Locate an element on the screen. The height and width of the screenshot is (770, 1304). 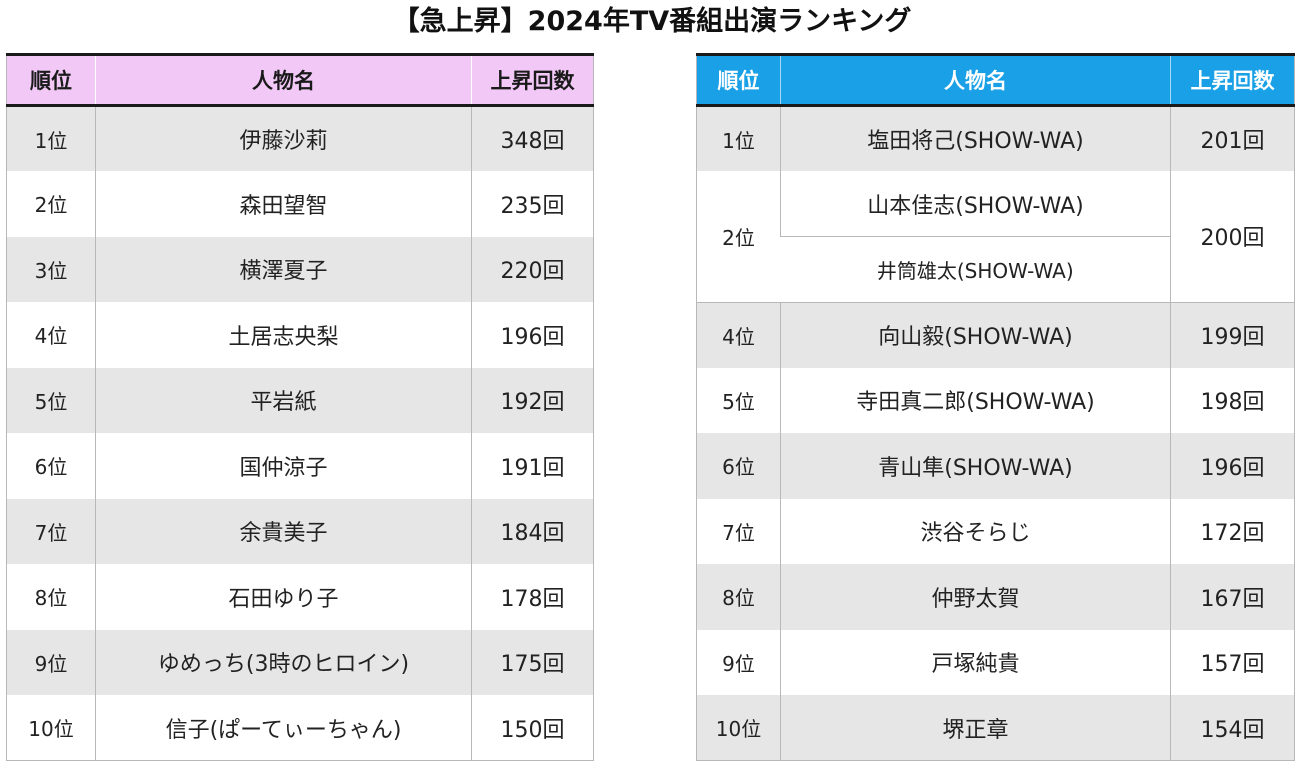
table-row: 3位 横澤夏子 220回 is located at coordinates (300, 269).